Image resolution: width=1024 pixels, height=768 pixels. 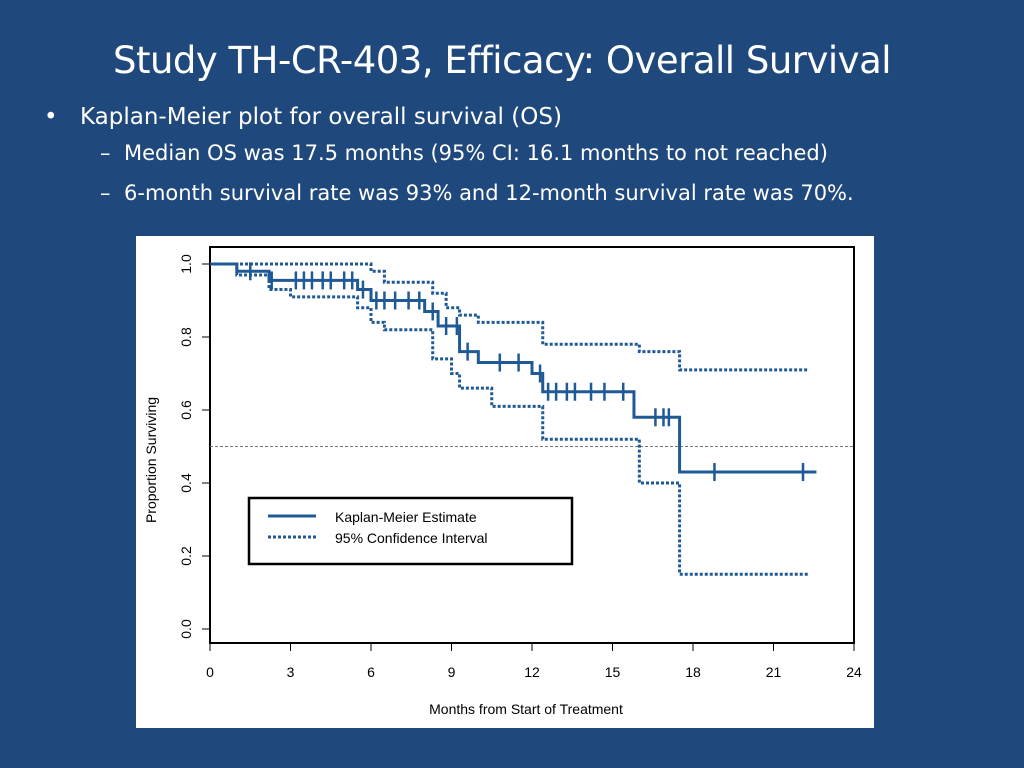 What do you see at coordinates (532, 672) in the screenshot?
I see `x-tick-label: 12` at bounding box center [532, 672].